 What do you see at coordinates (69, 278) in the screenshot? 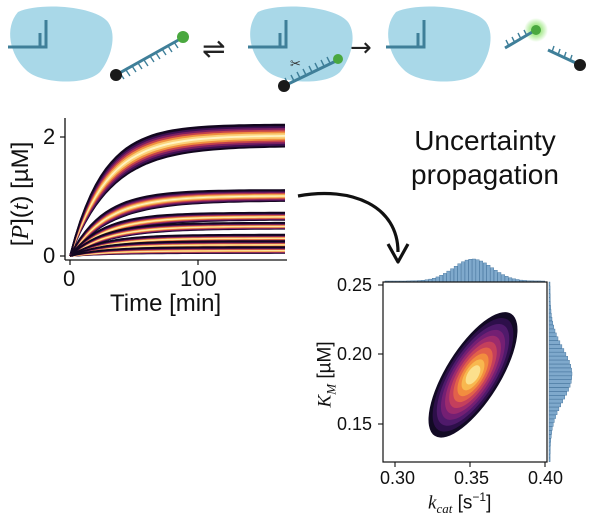
I see `left-x-tick-0: 0` at bounding box center [69, 278].